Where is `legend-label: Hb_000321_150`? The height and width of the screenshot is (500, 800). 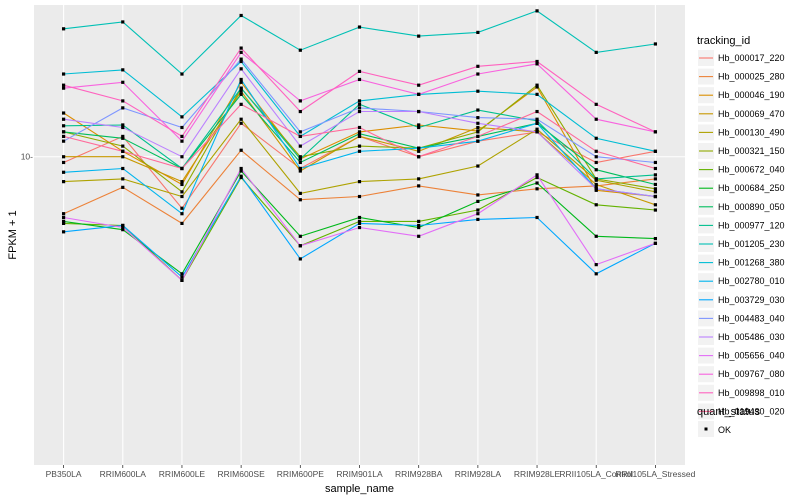
legend-label: Hb_000321_150 is located at coordinates (751, 151).